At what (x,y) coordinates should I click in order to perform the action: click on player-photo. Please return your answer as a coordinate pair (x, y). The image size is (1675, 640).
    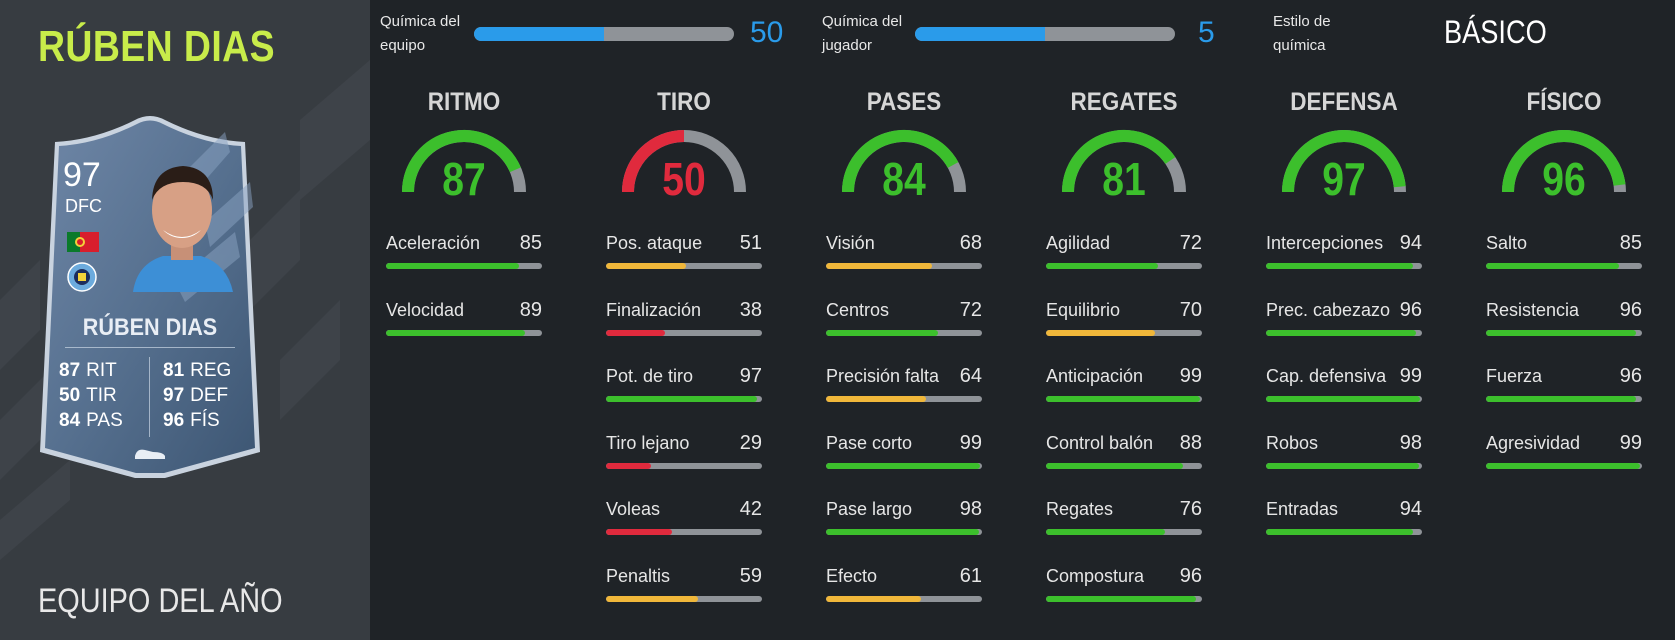
    Looking at the image, I should click on (183, 229).